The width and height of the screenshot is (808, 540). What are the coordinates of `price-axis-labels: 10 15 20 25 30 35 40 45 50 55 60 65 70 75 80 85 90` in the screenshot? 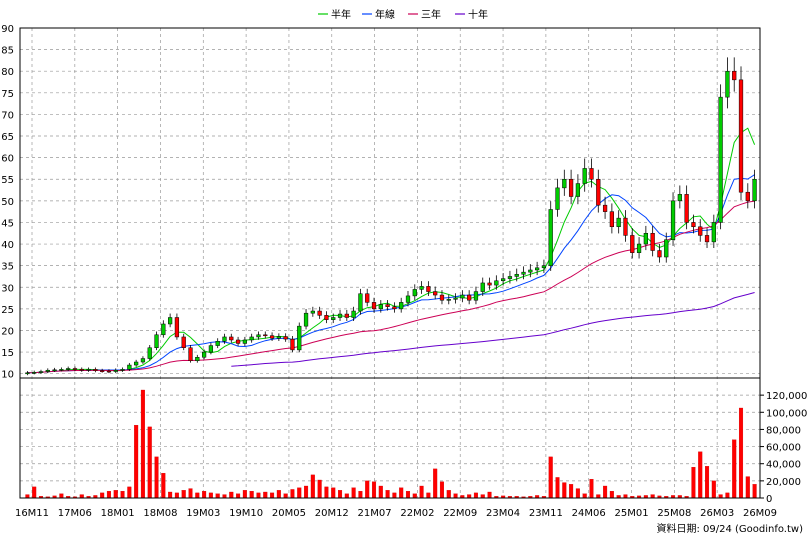 It's located at (7, 202).